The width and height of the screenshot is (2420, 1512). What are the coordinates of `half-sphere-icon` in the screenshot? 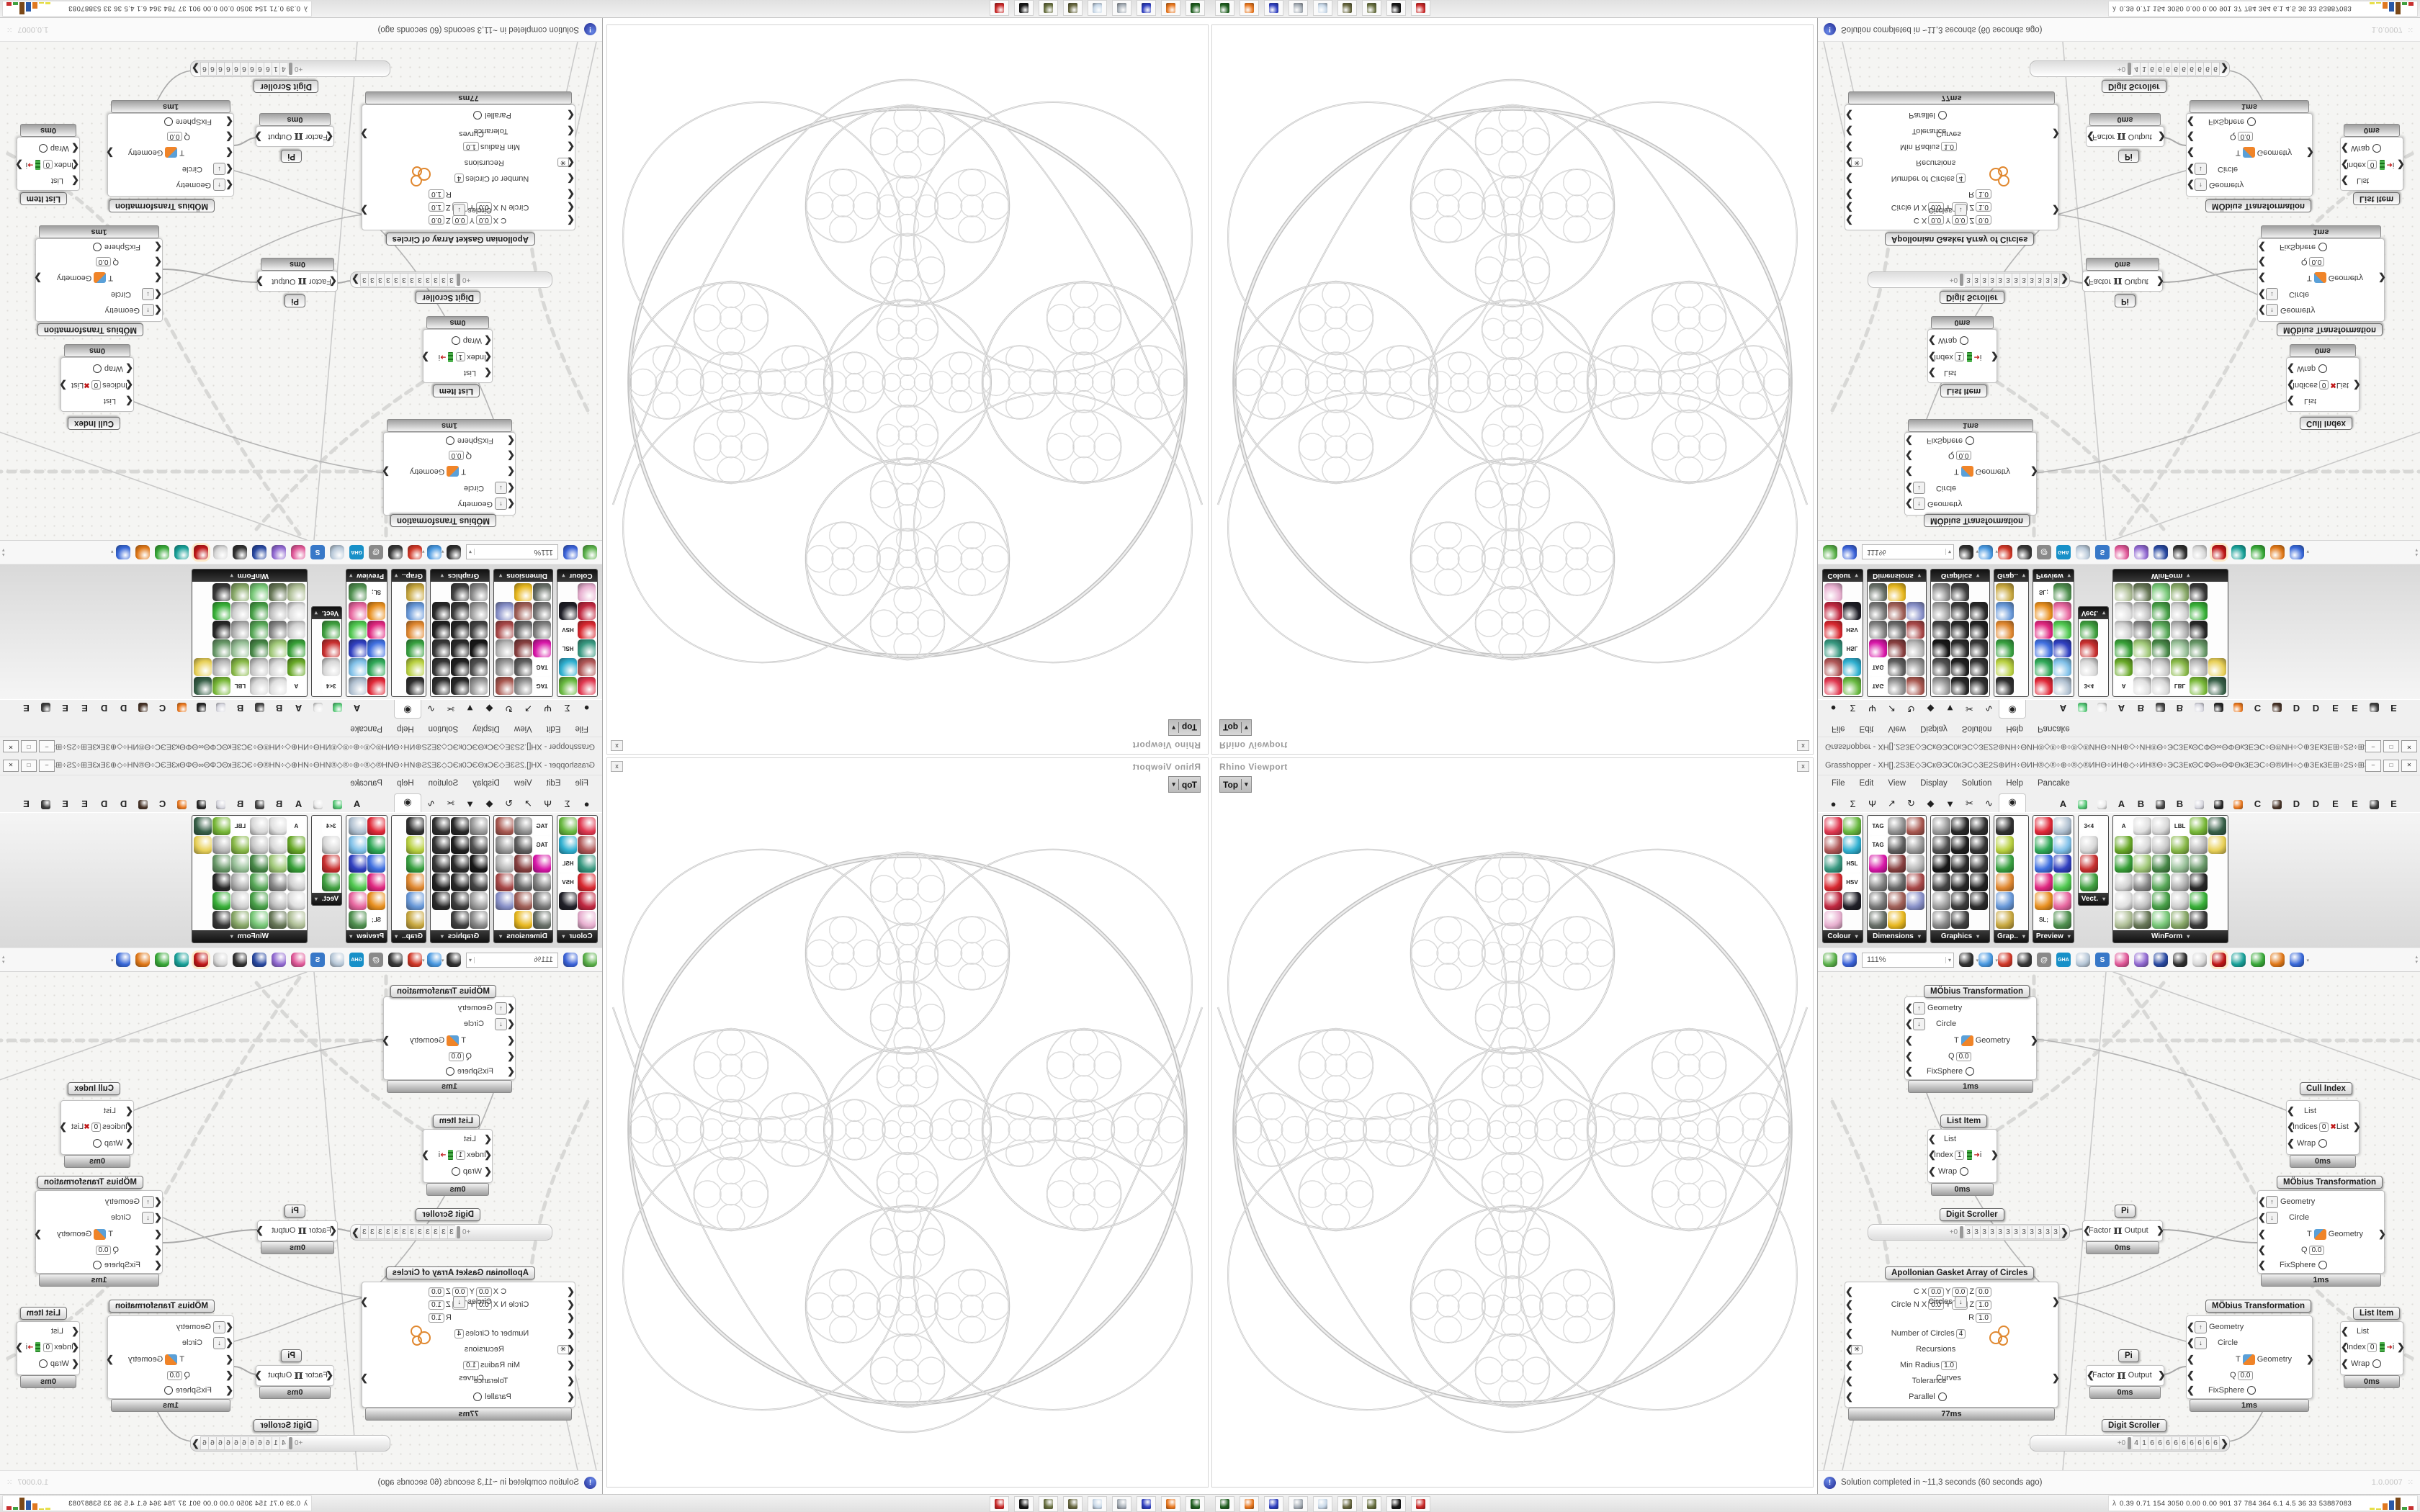 It's located at (2277, 960).